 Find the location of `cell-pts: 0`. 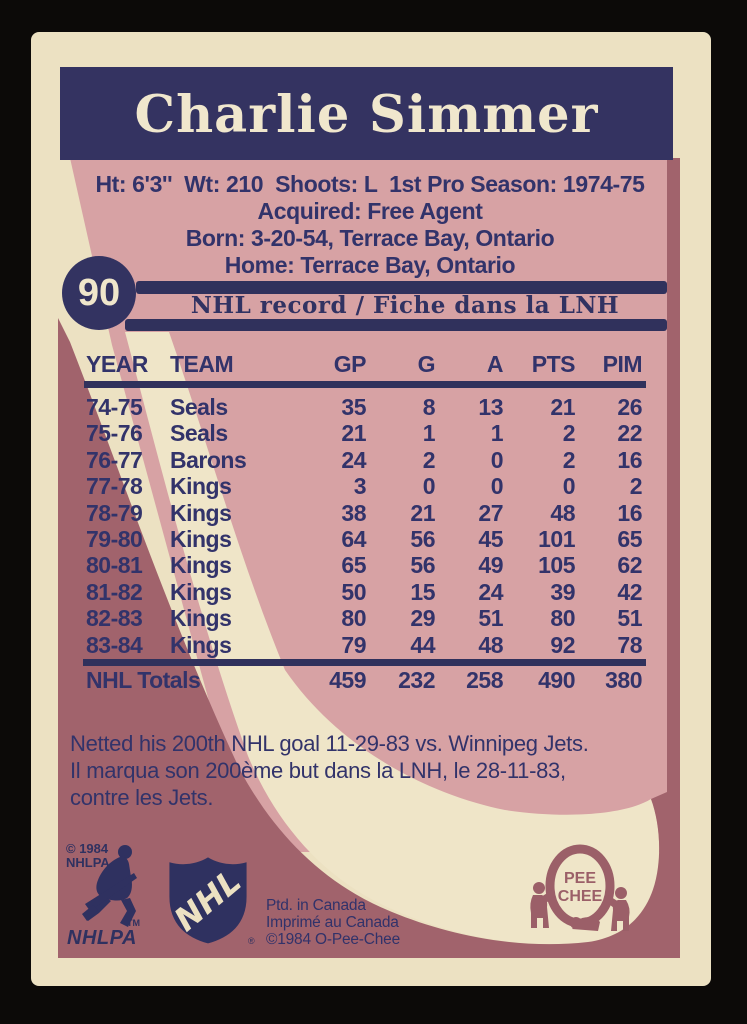

cell-pts: 0 is located at coordinates (569, 486).